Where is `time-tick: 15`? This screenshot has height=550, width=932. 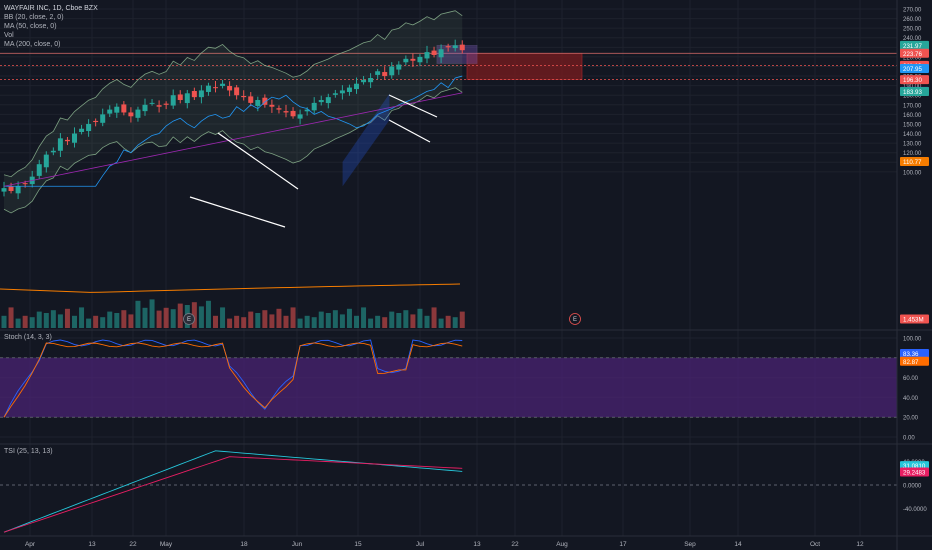 time-tick: 15 is located at coordinates (358, 544).